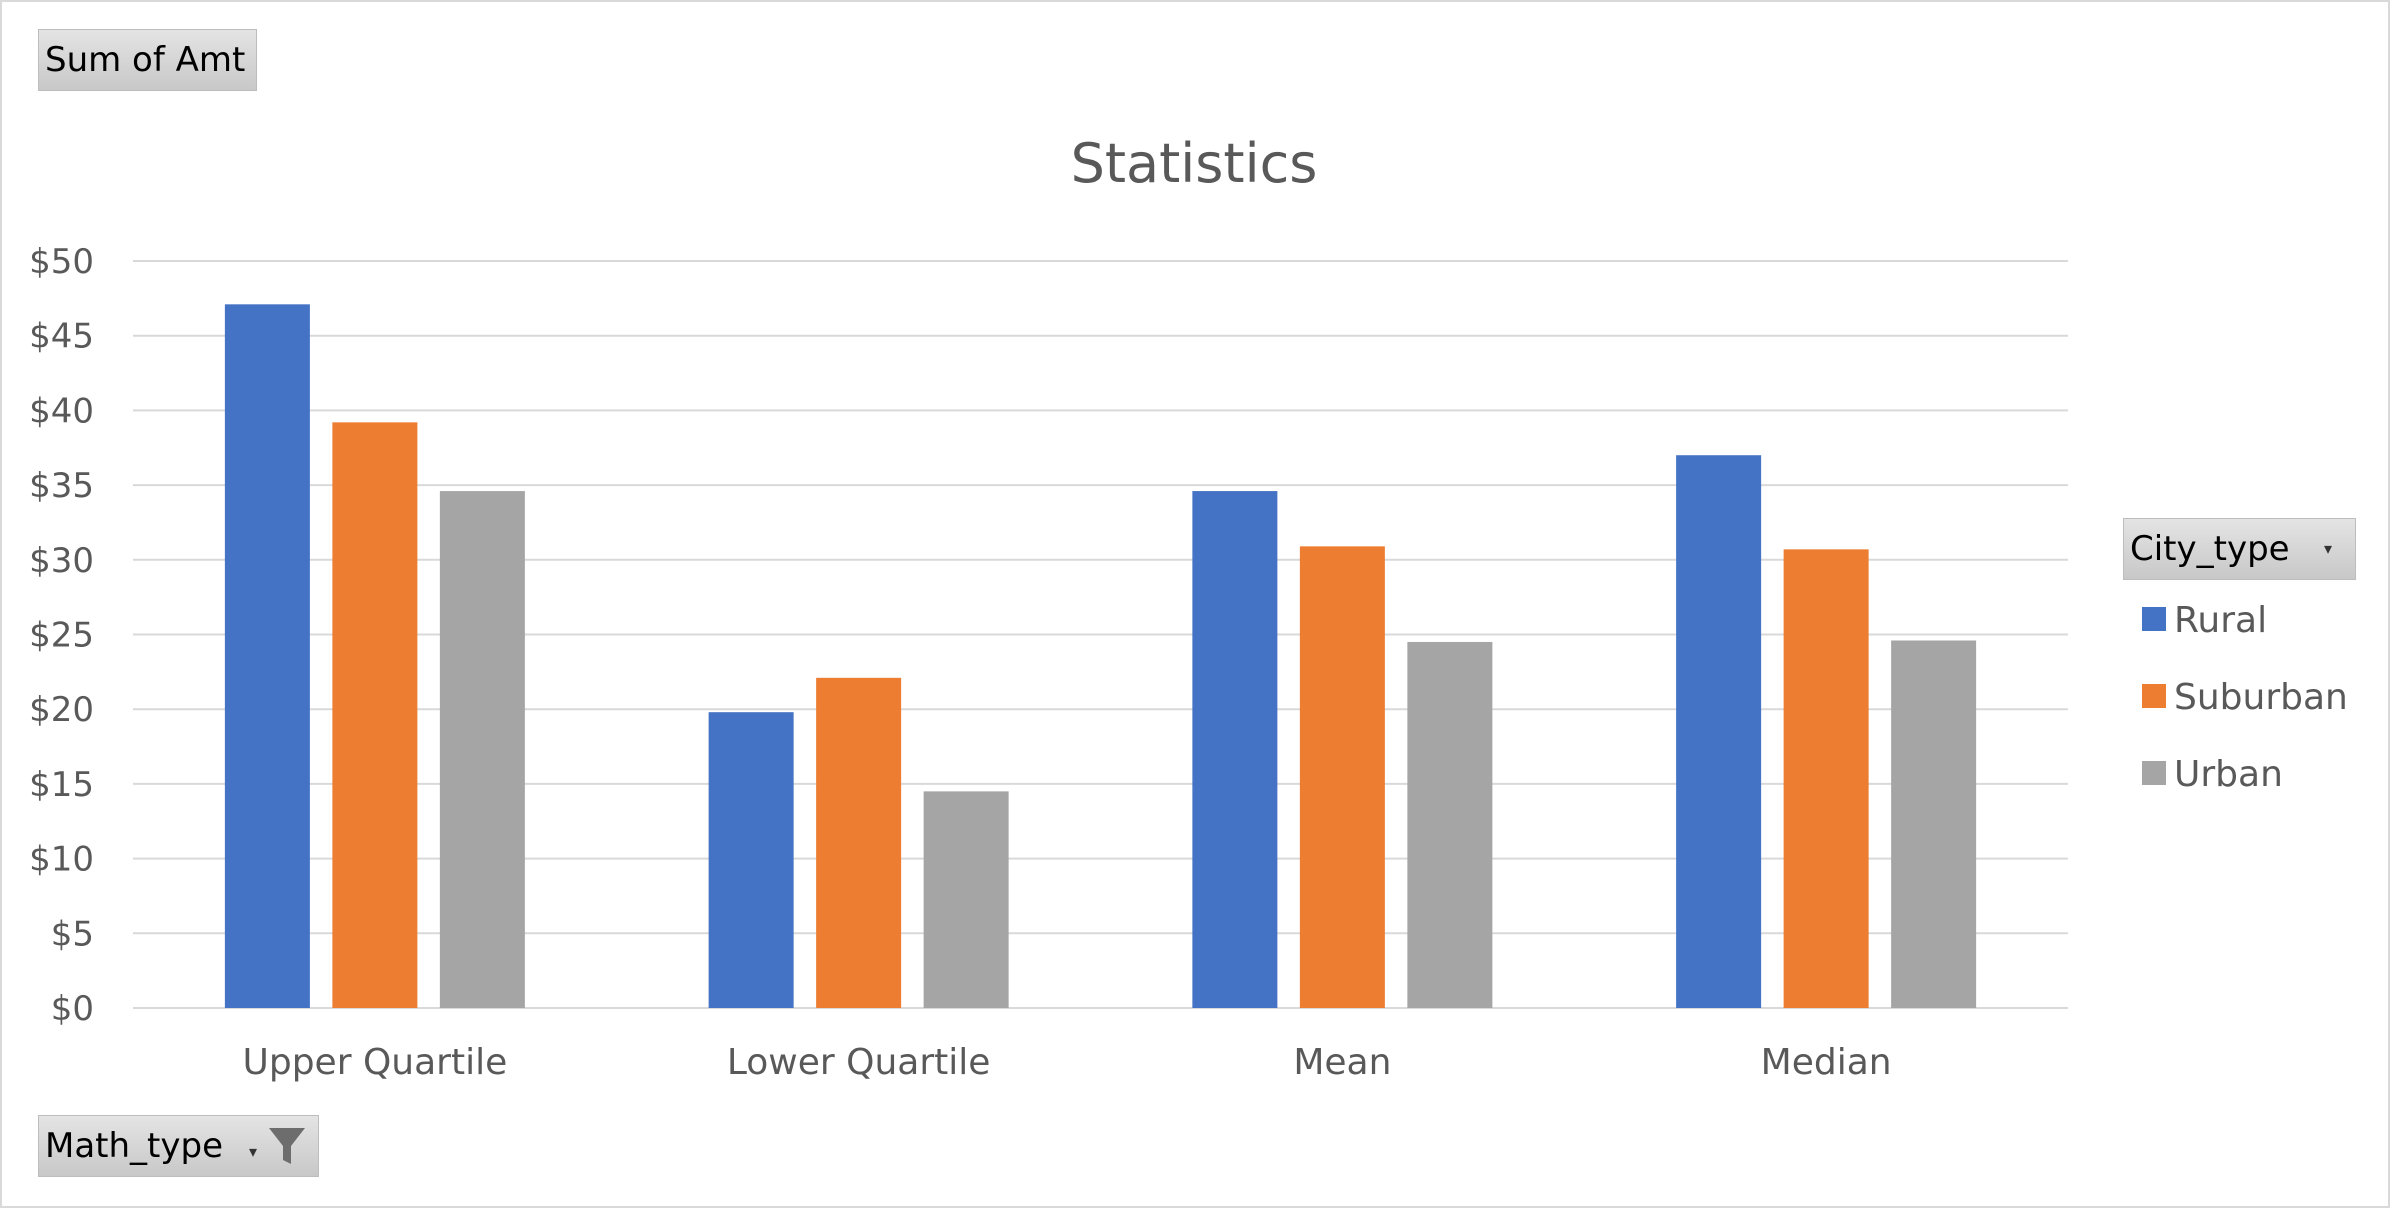 This screenshot has width=2390, height=1208. I want to click on y-tick-label: $10, so click(61, 860).